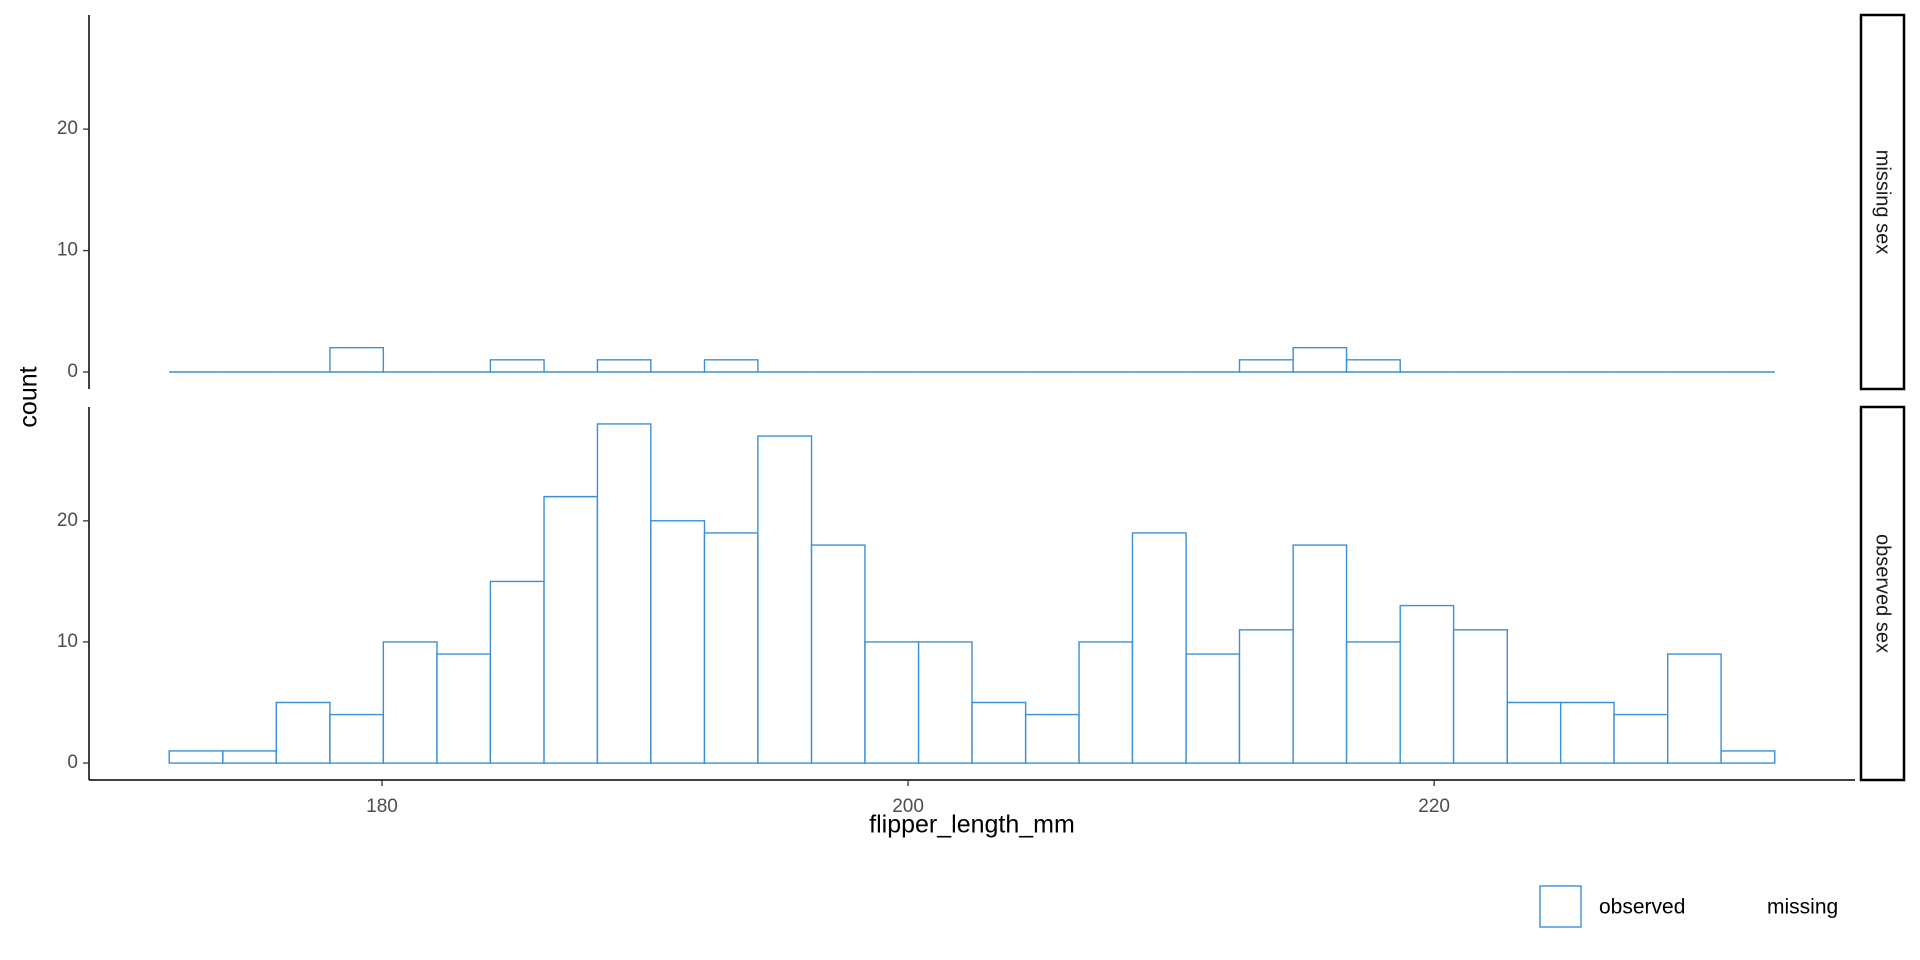  Describe the element at coordinates (29, 396) in the screenshot. I see `y-axis-title: count` at that location.